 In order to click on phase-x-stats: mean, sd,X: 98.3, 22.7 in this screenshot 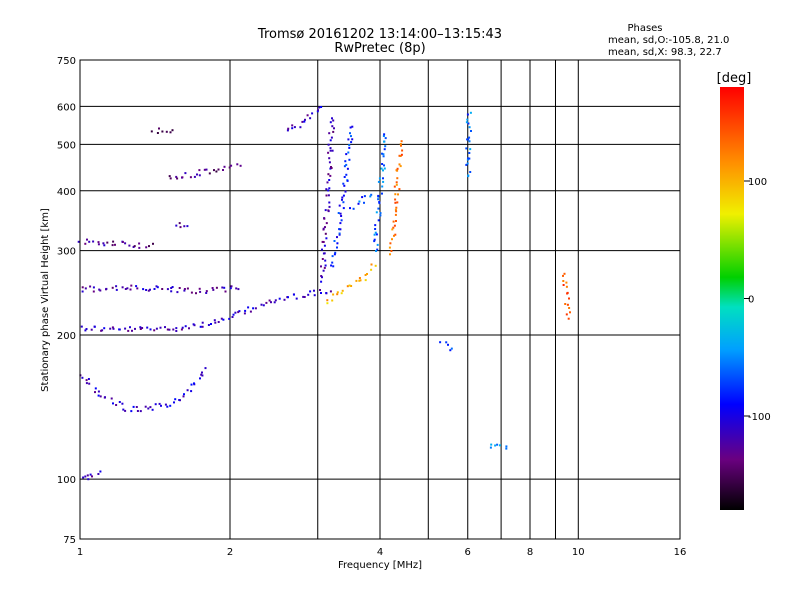, I will do `click(665, 52)`.